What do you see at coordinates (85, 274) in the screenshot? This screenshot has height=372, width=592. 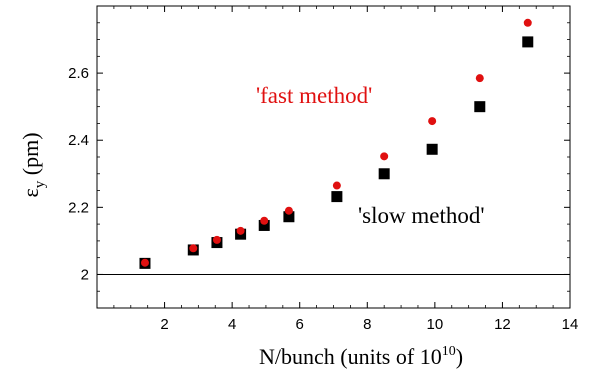 I see `y-tick-label: 2` at bounding box center [85, 274].